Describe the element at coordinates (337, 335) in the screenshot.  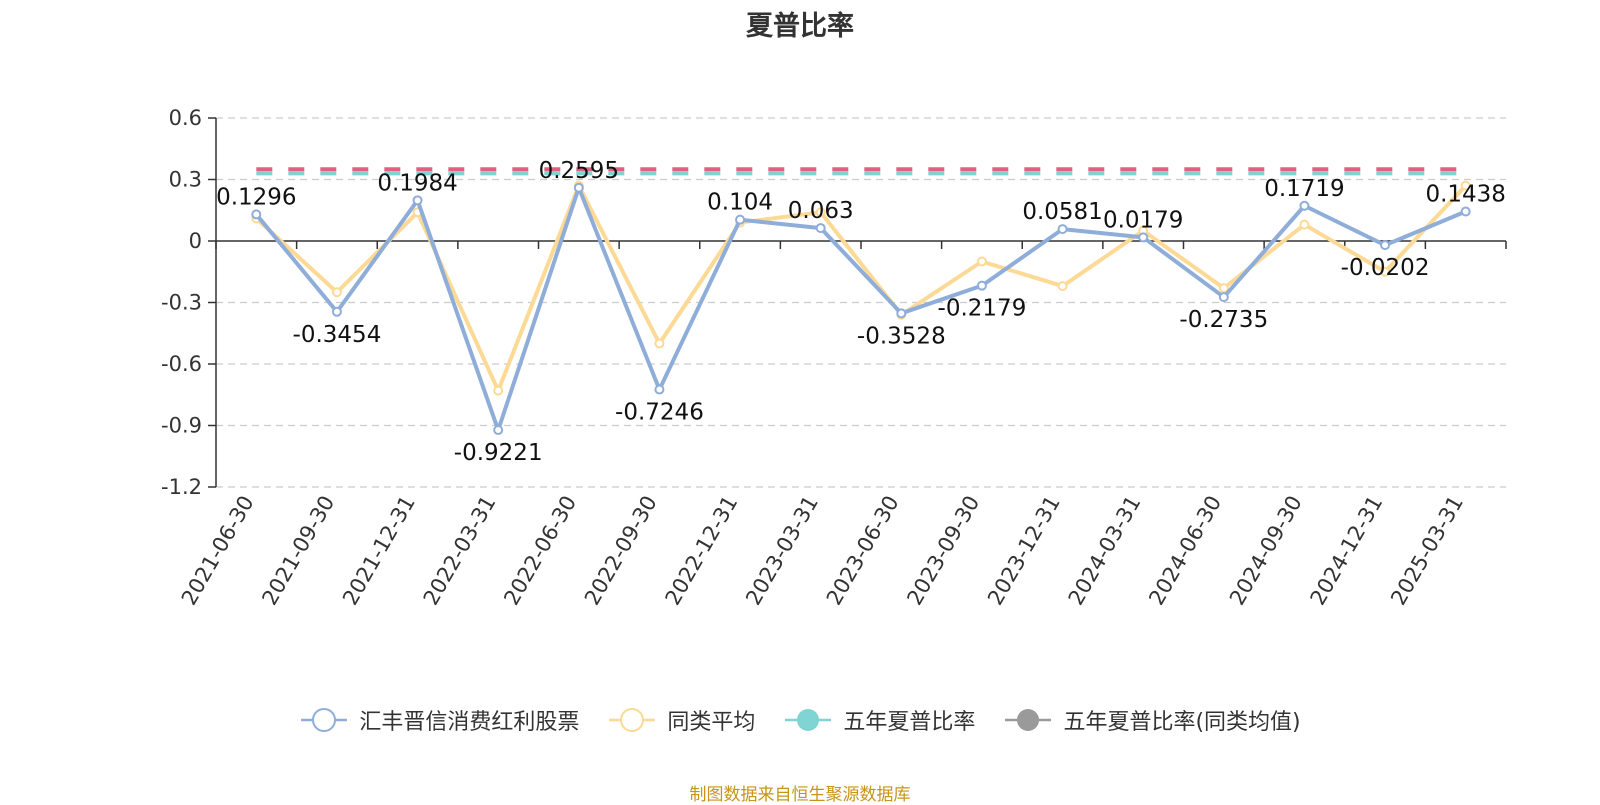
I see `data-label: -0.3454` at that location.